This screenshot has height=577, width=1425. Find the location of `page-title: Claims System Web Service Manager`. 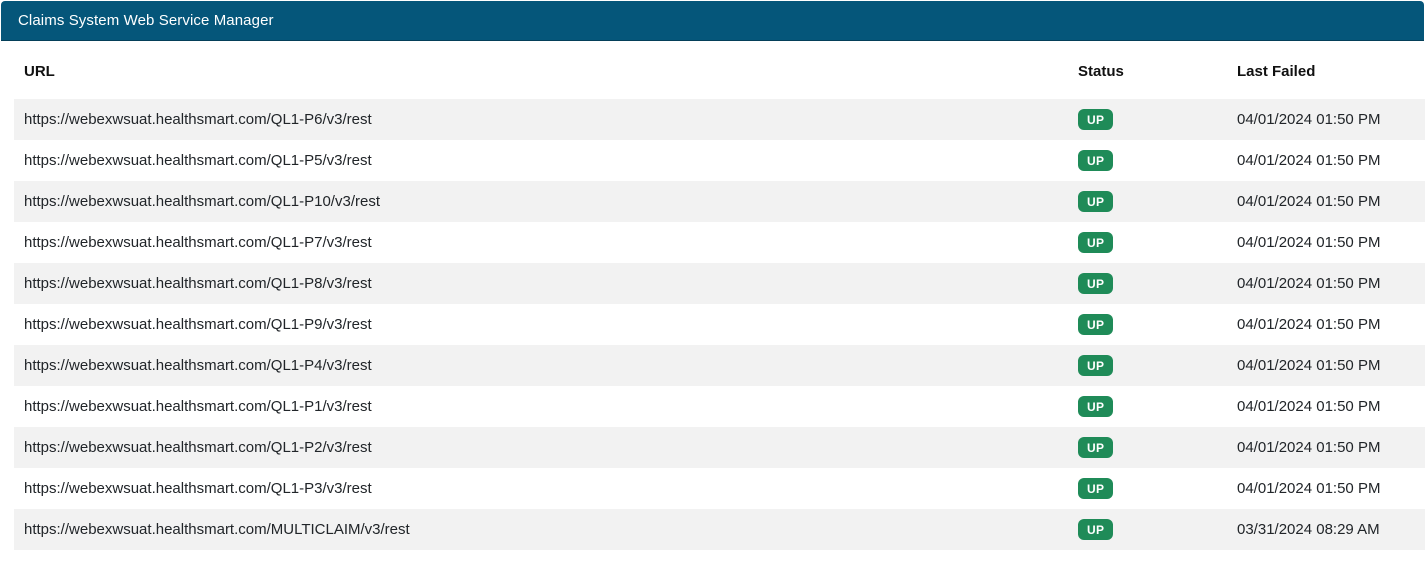

page-title: Claims System Web Service Manager is located at coordinates (146, 20).